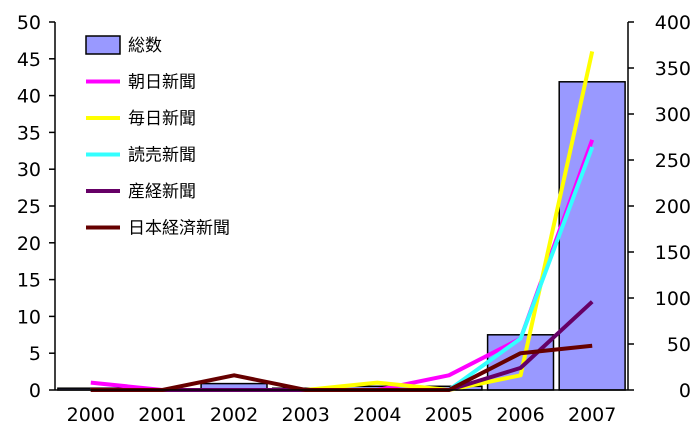  Describe the element at coordinates (145, 46) in the screenshot. I see `legend-label: 総数` at that location.